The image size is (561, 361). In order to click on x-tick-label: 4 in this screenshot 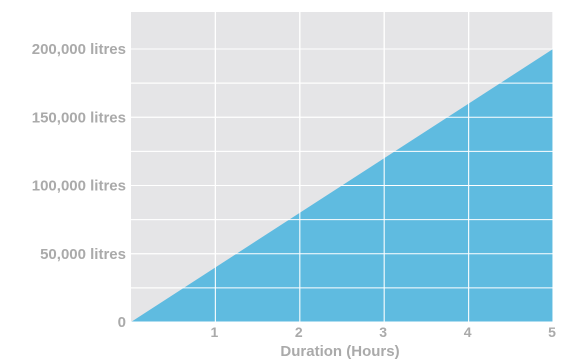, I will do `click(468, 332)`.